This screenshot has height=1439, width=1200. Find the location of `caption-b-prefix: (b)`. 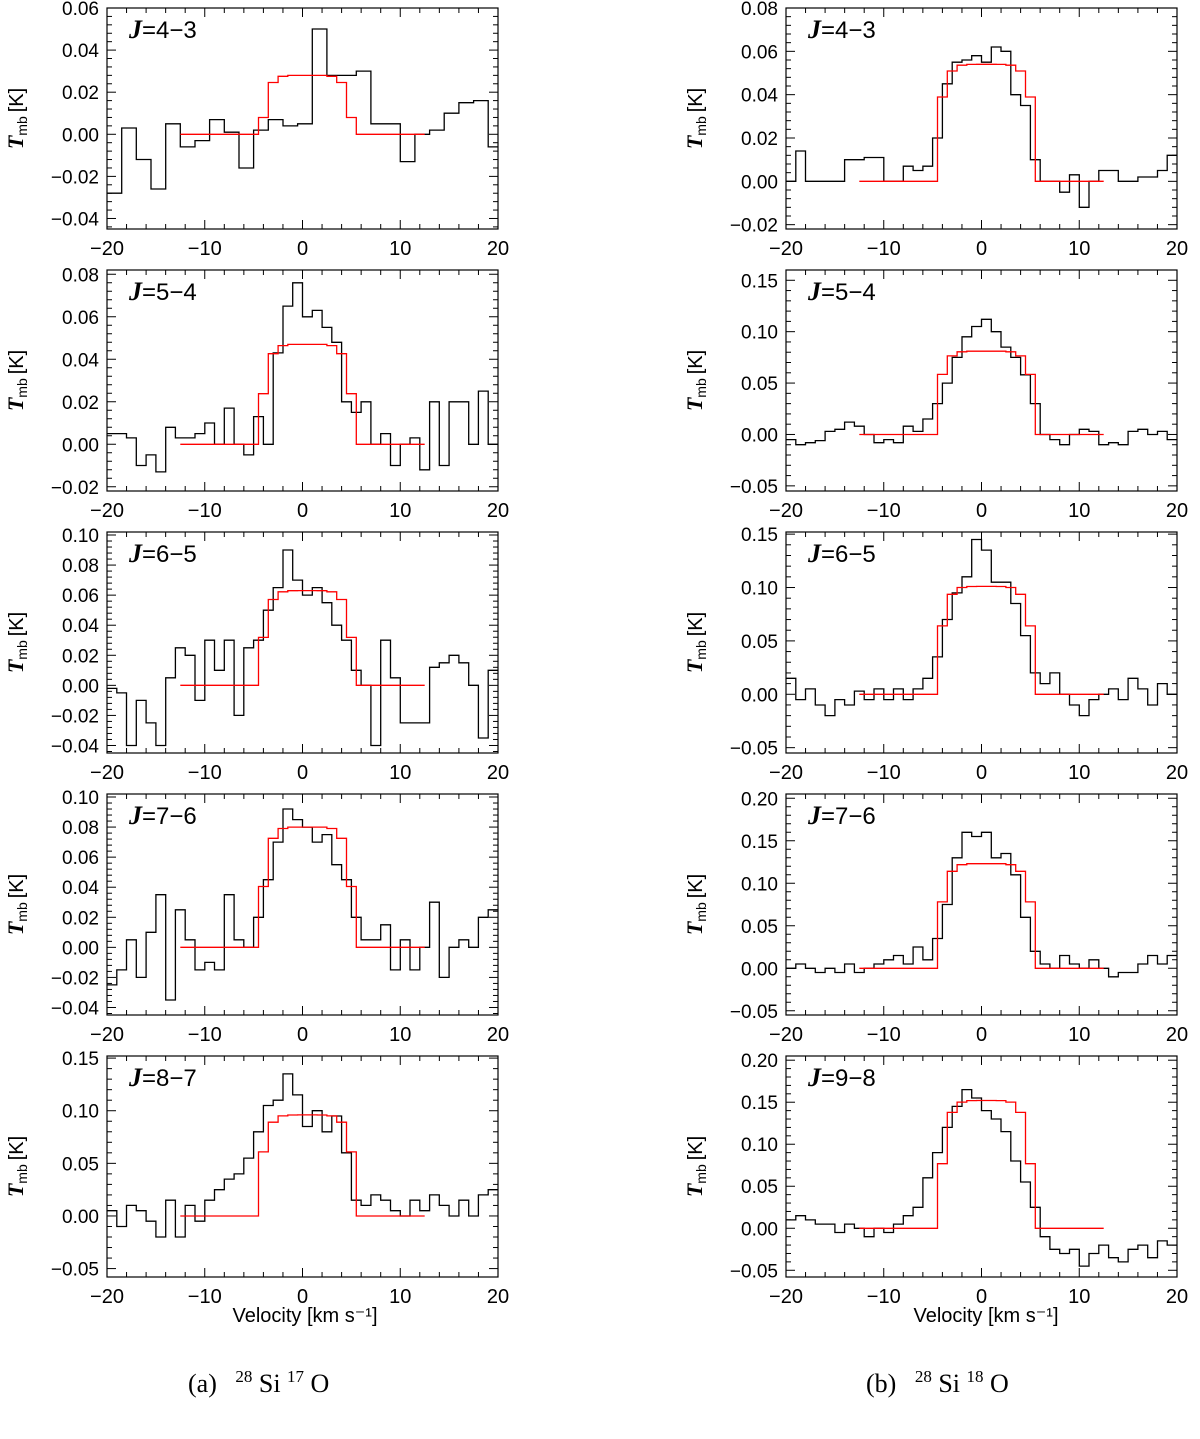

caption-b-prefix: (b) is located at coordinates (881, 1383).